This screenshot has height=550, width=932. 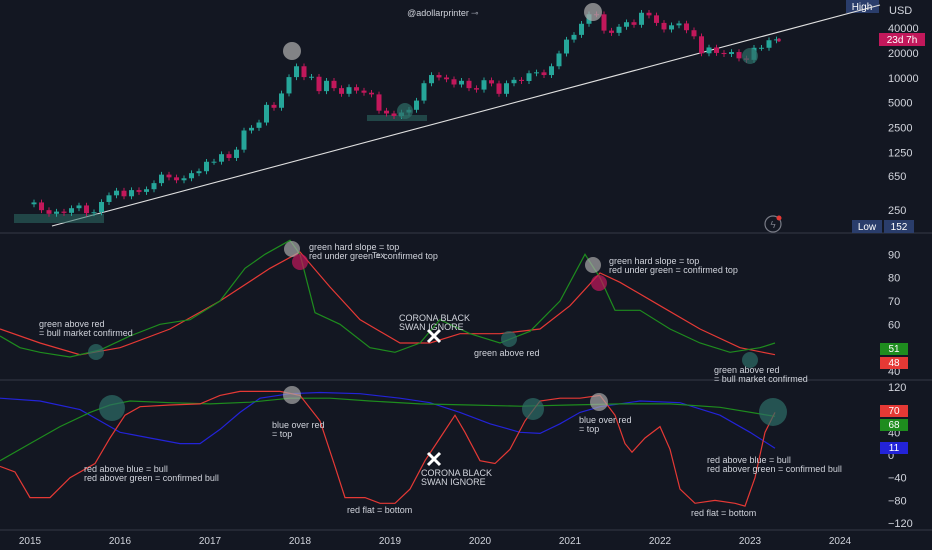 I want to click on bottom-marker-2019, so click(x=405, y=111).